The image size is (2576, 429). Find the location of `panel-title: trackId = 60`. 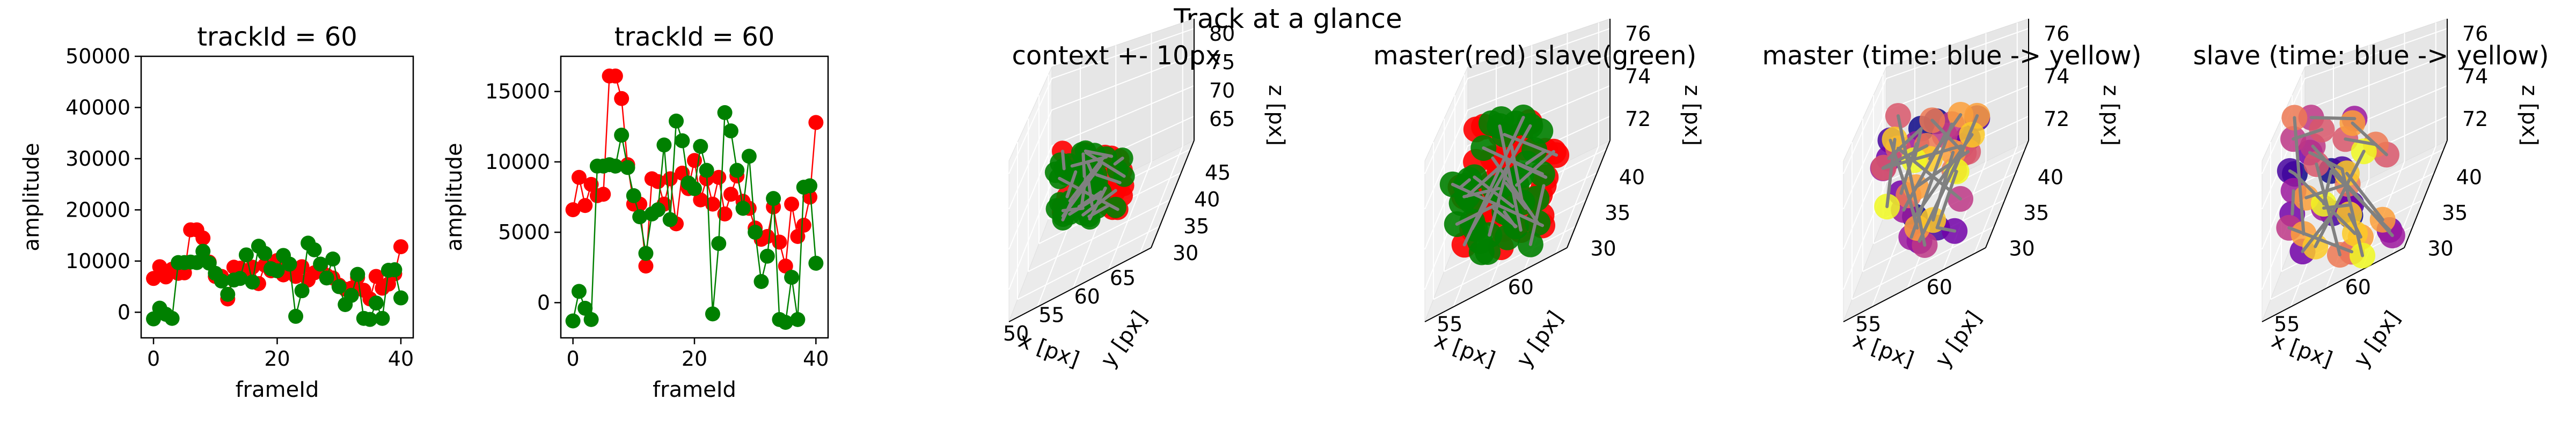

panel-title: trackId = 60 is located at coordinates (277, 37).